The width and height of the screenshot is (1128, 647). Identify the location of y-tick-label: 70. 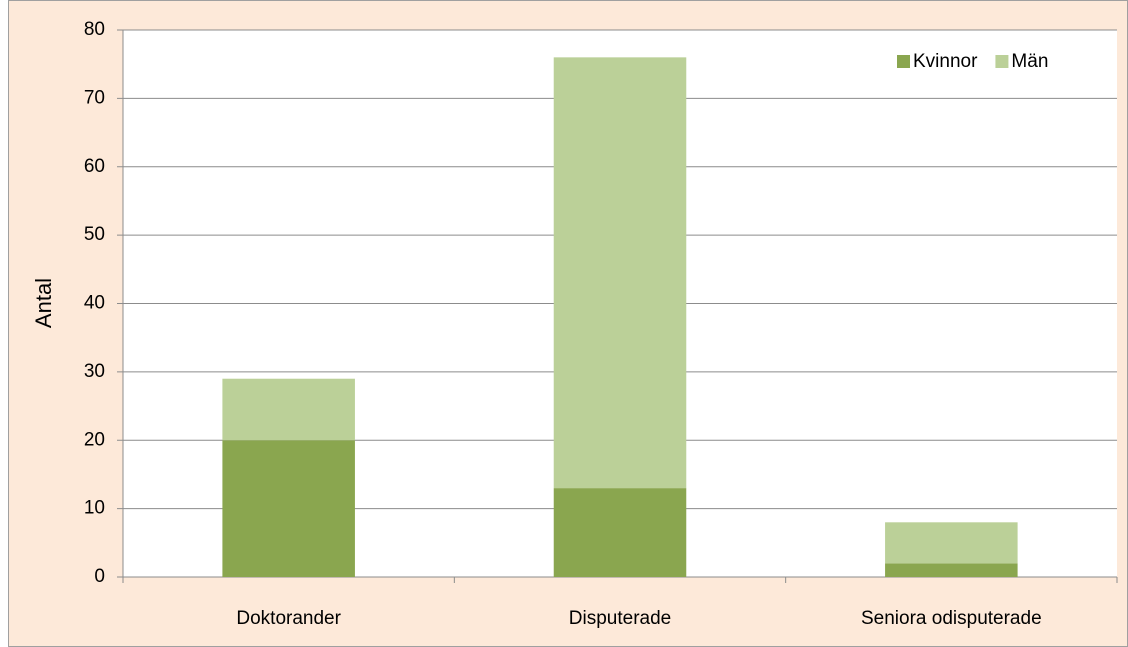
(94, 97).